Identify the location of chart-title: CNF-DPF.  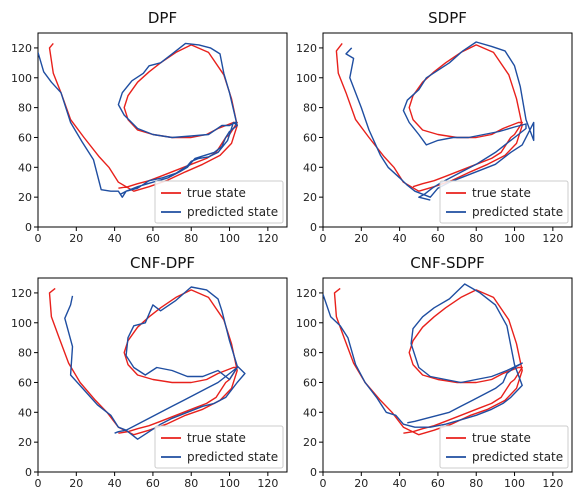
(162, 263).